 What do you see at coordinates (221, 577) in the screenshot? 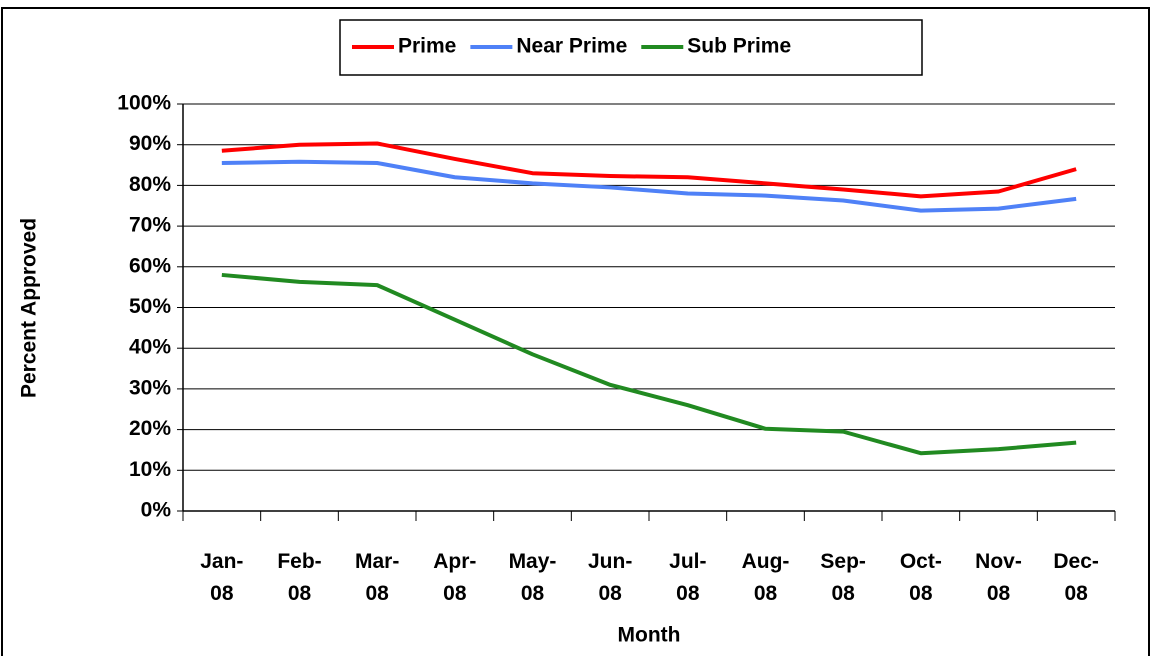
I see `x-tick-label: Jan-08` at bounding box center [221, 577].